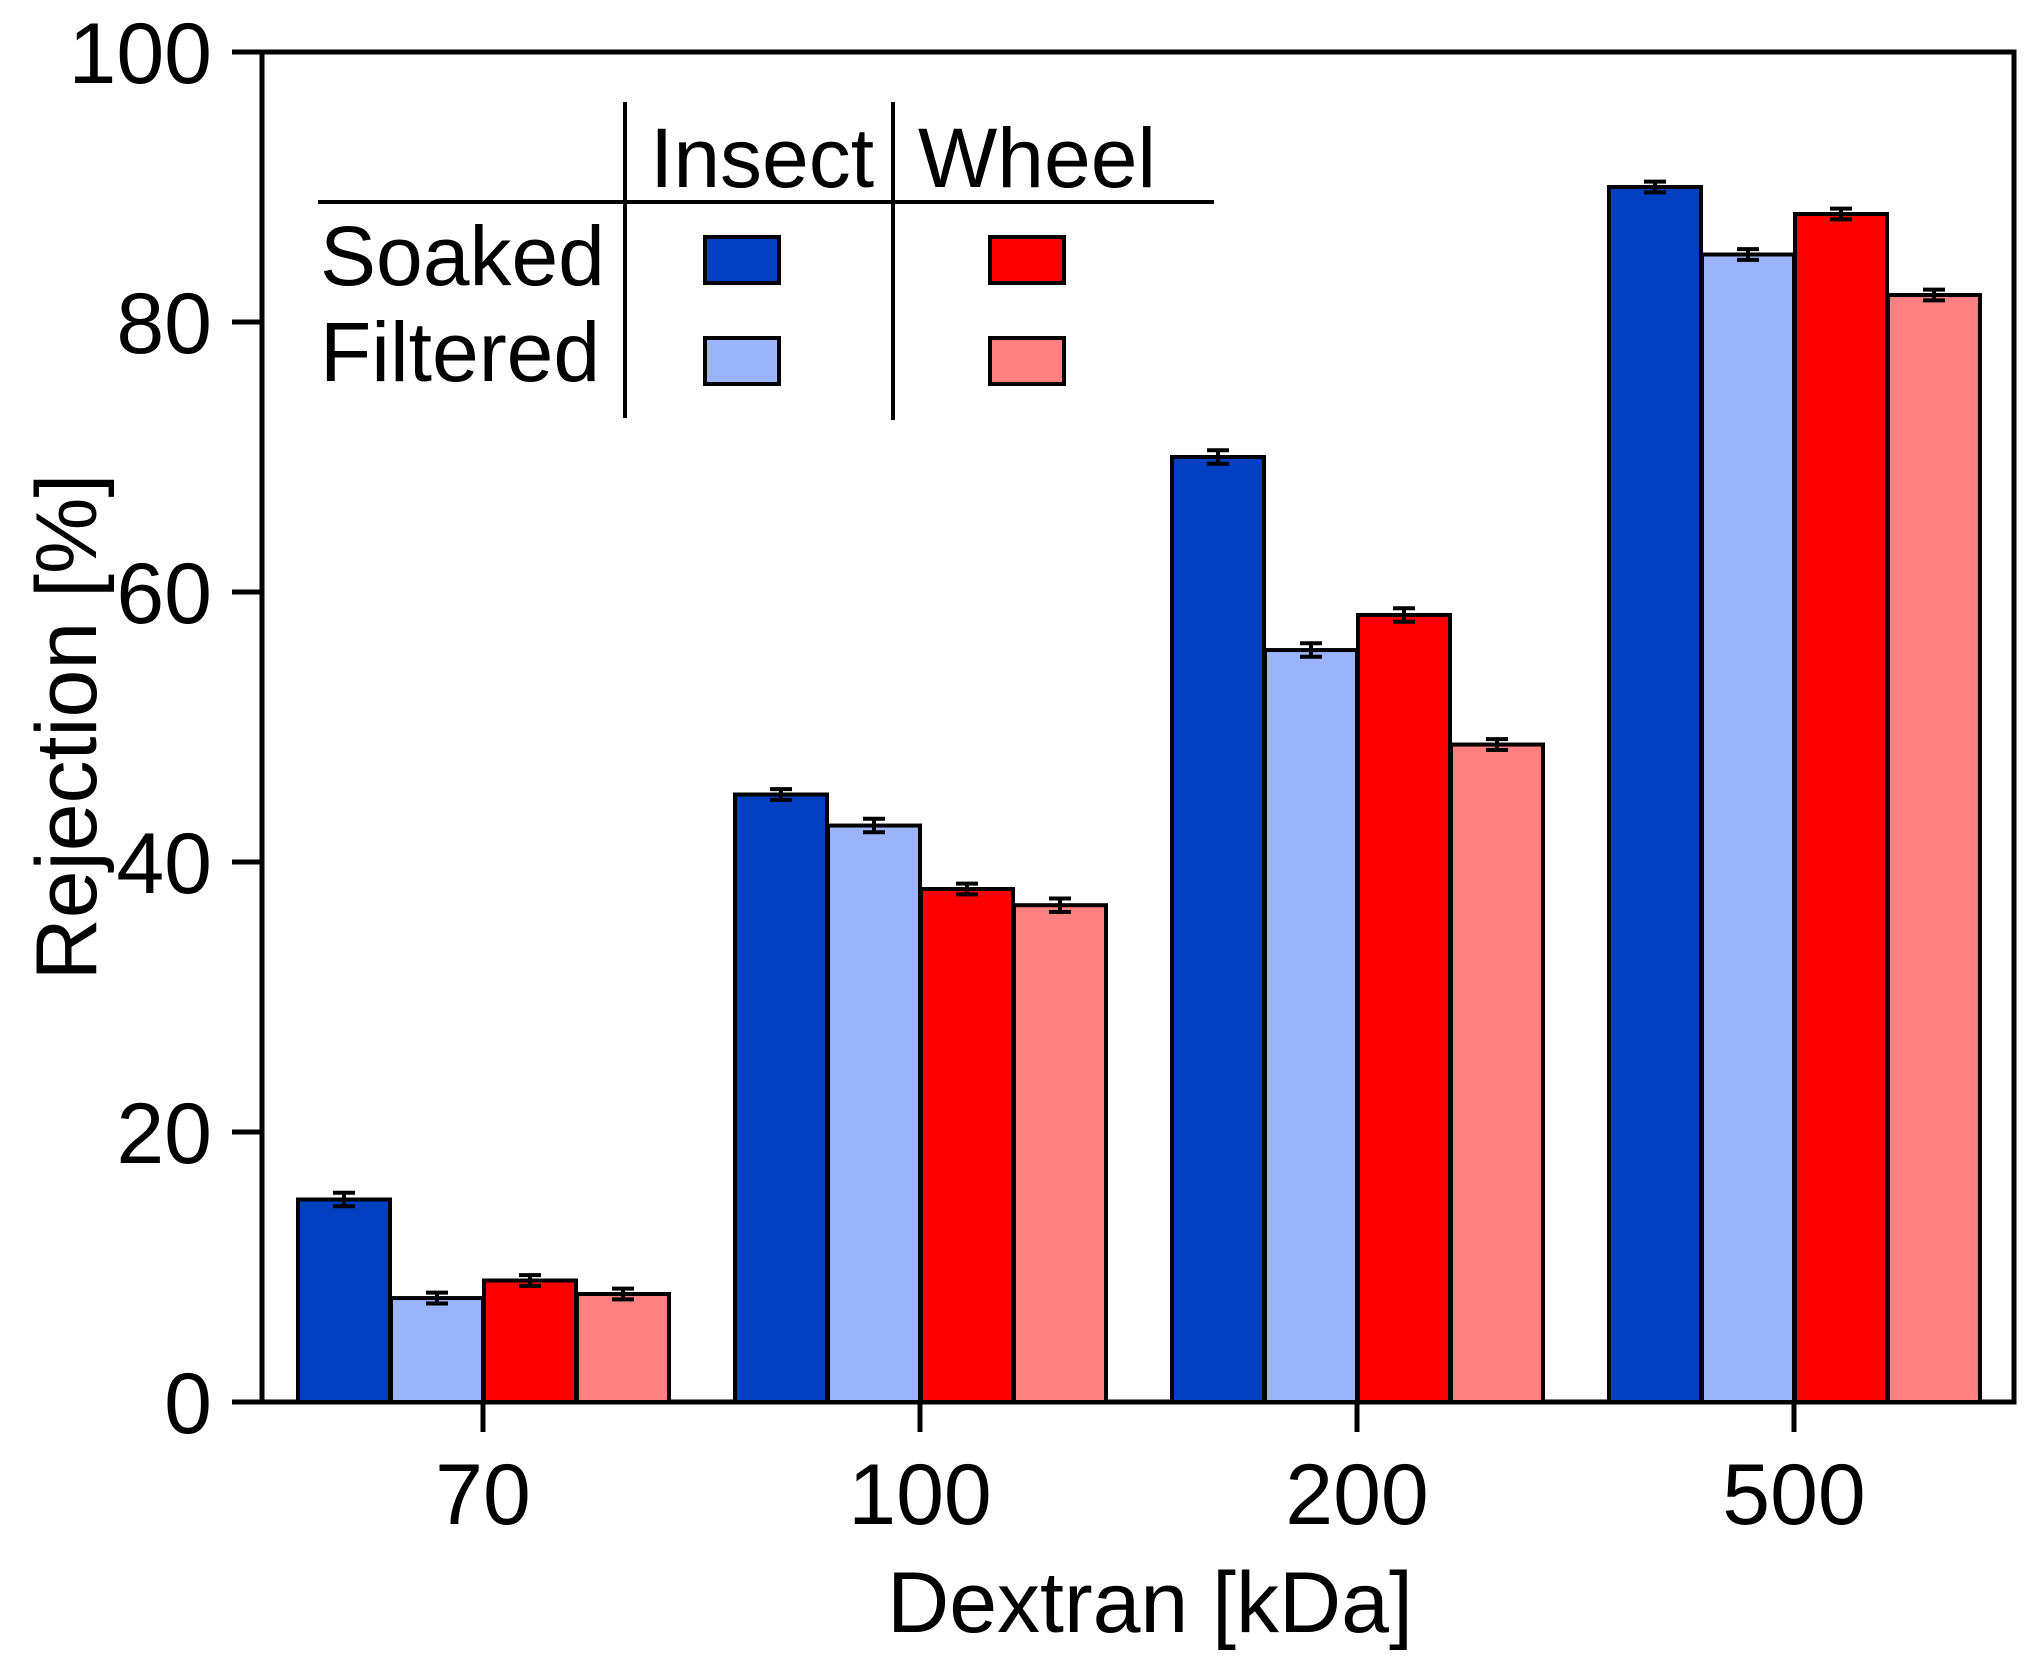 The width and height of the screenshot is (2024, 1663). What do you see at coordinates (483, 1495) in the screenshot?
I see `x-tick-label-70: 70` at bounding box center [483, 1495].